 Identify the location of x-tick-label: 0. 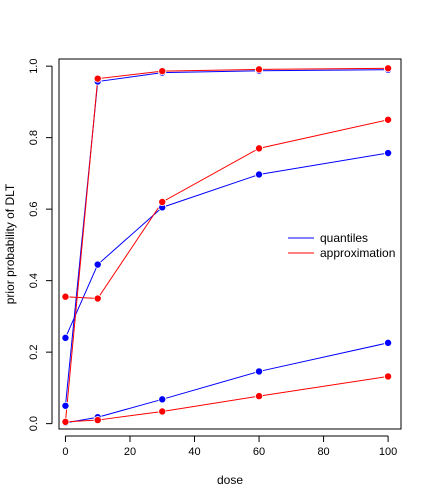
(65, 452).